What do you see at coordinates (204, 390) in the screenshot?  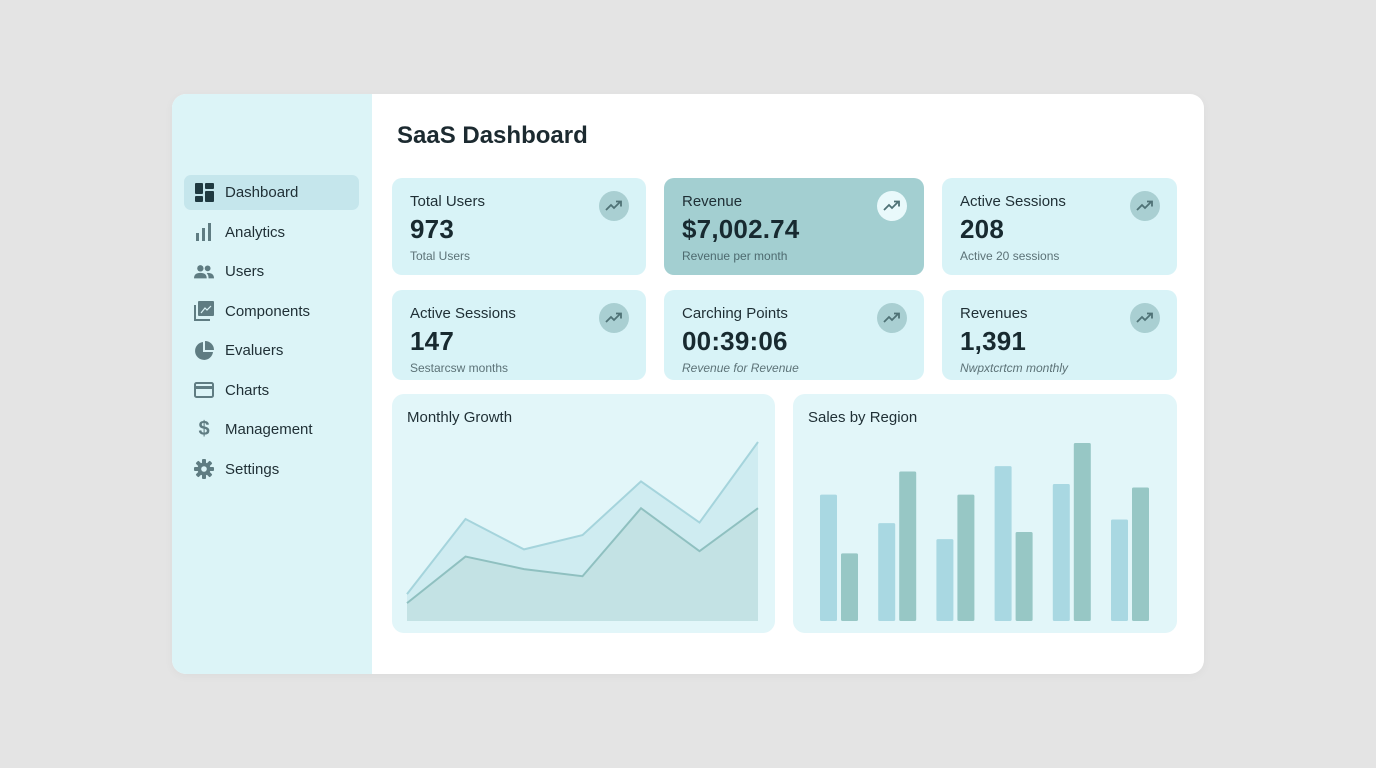 I see `credit-card-icon` at bounding box center [204, 390].